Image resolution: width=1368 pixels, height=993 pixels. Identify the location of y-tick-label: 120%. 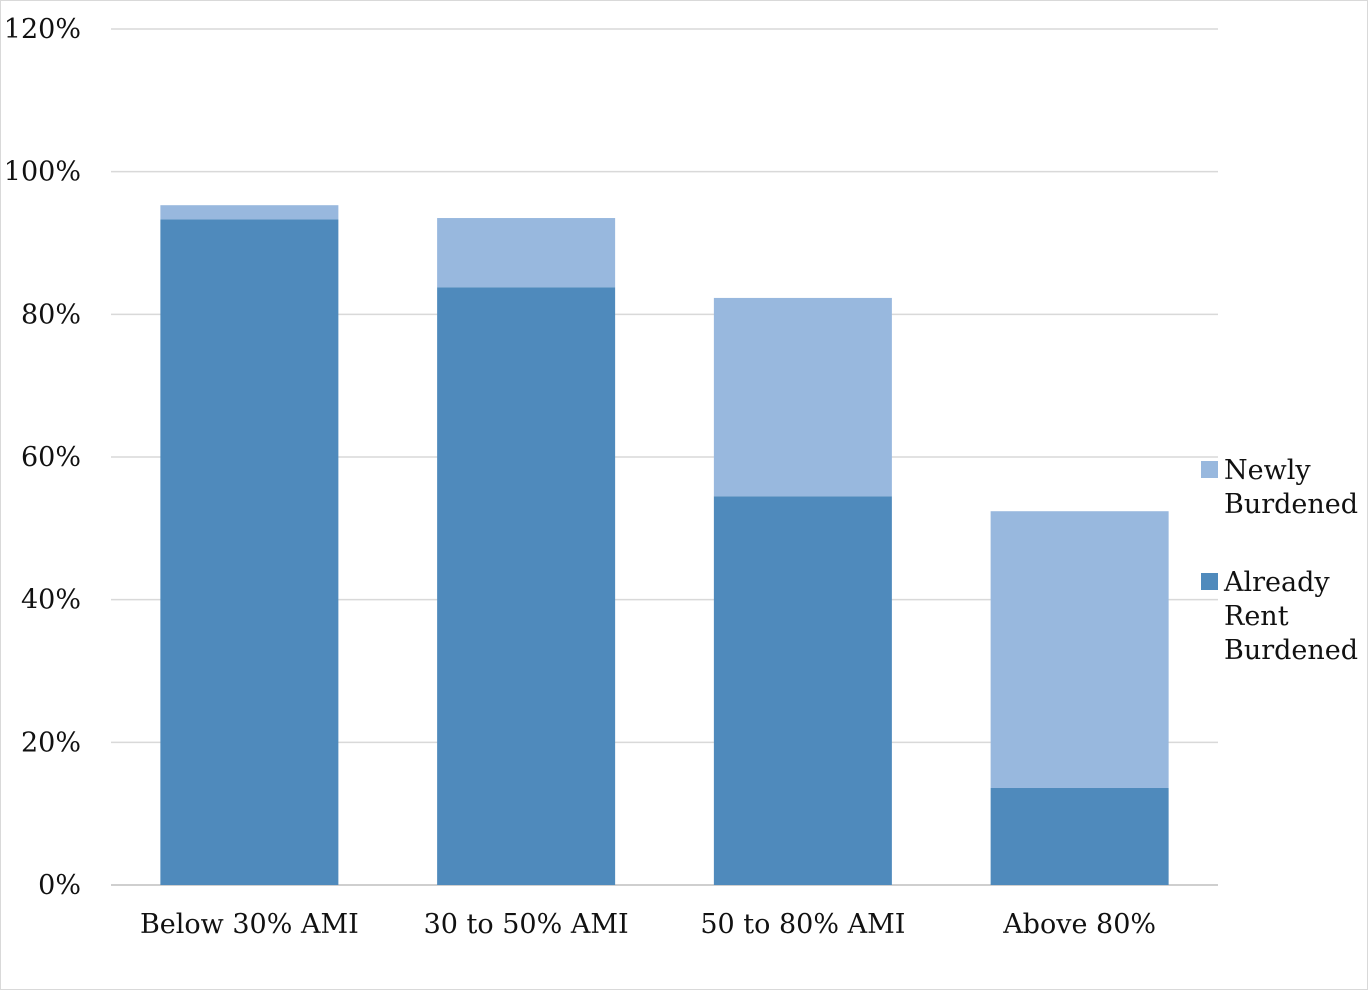
(42, 29).